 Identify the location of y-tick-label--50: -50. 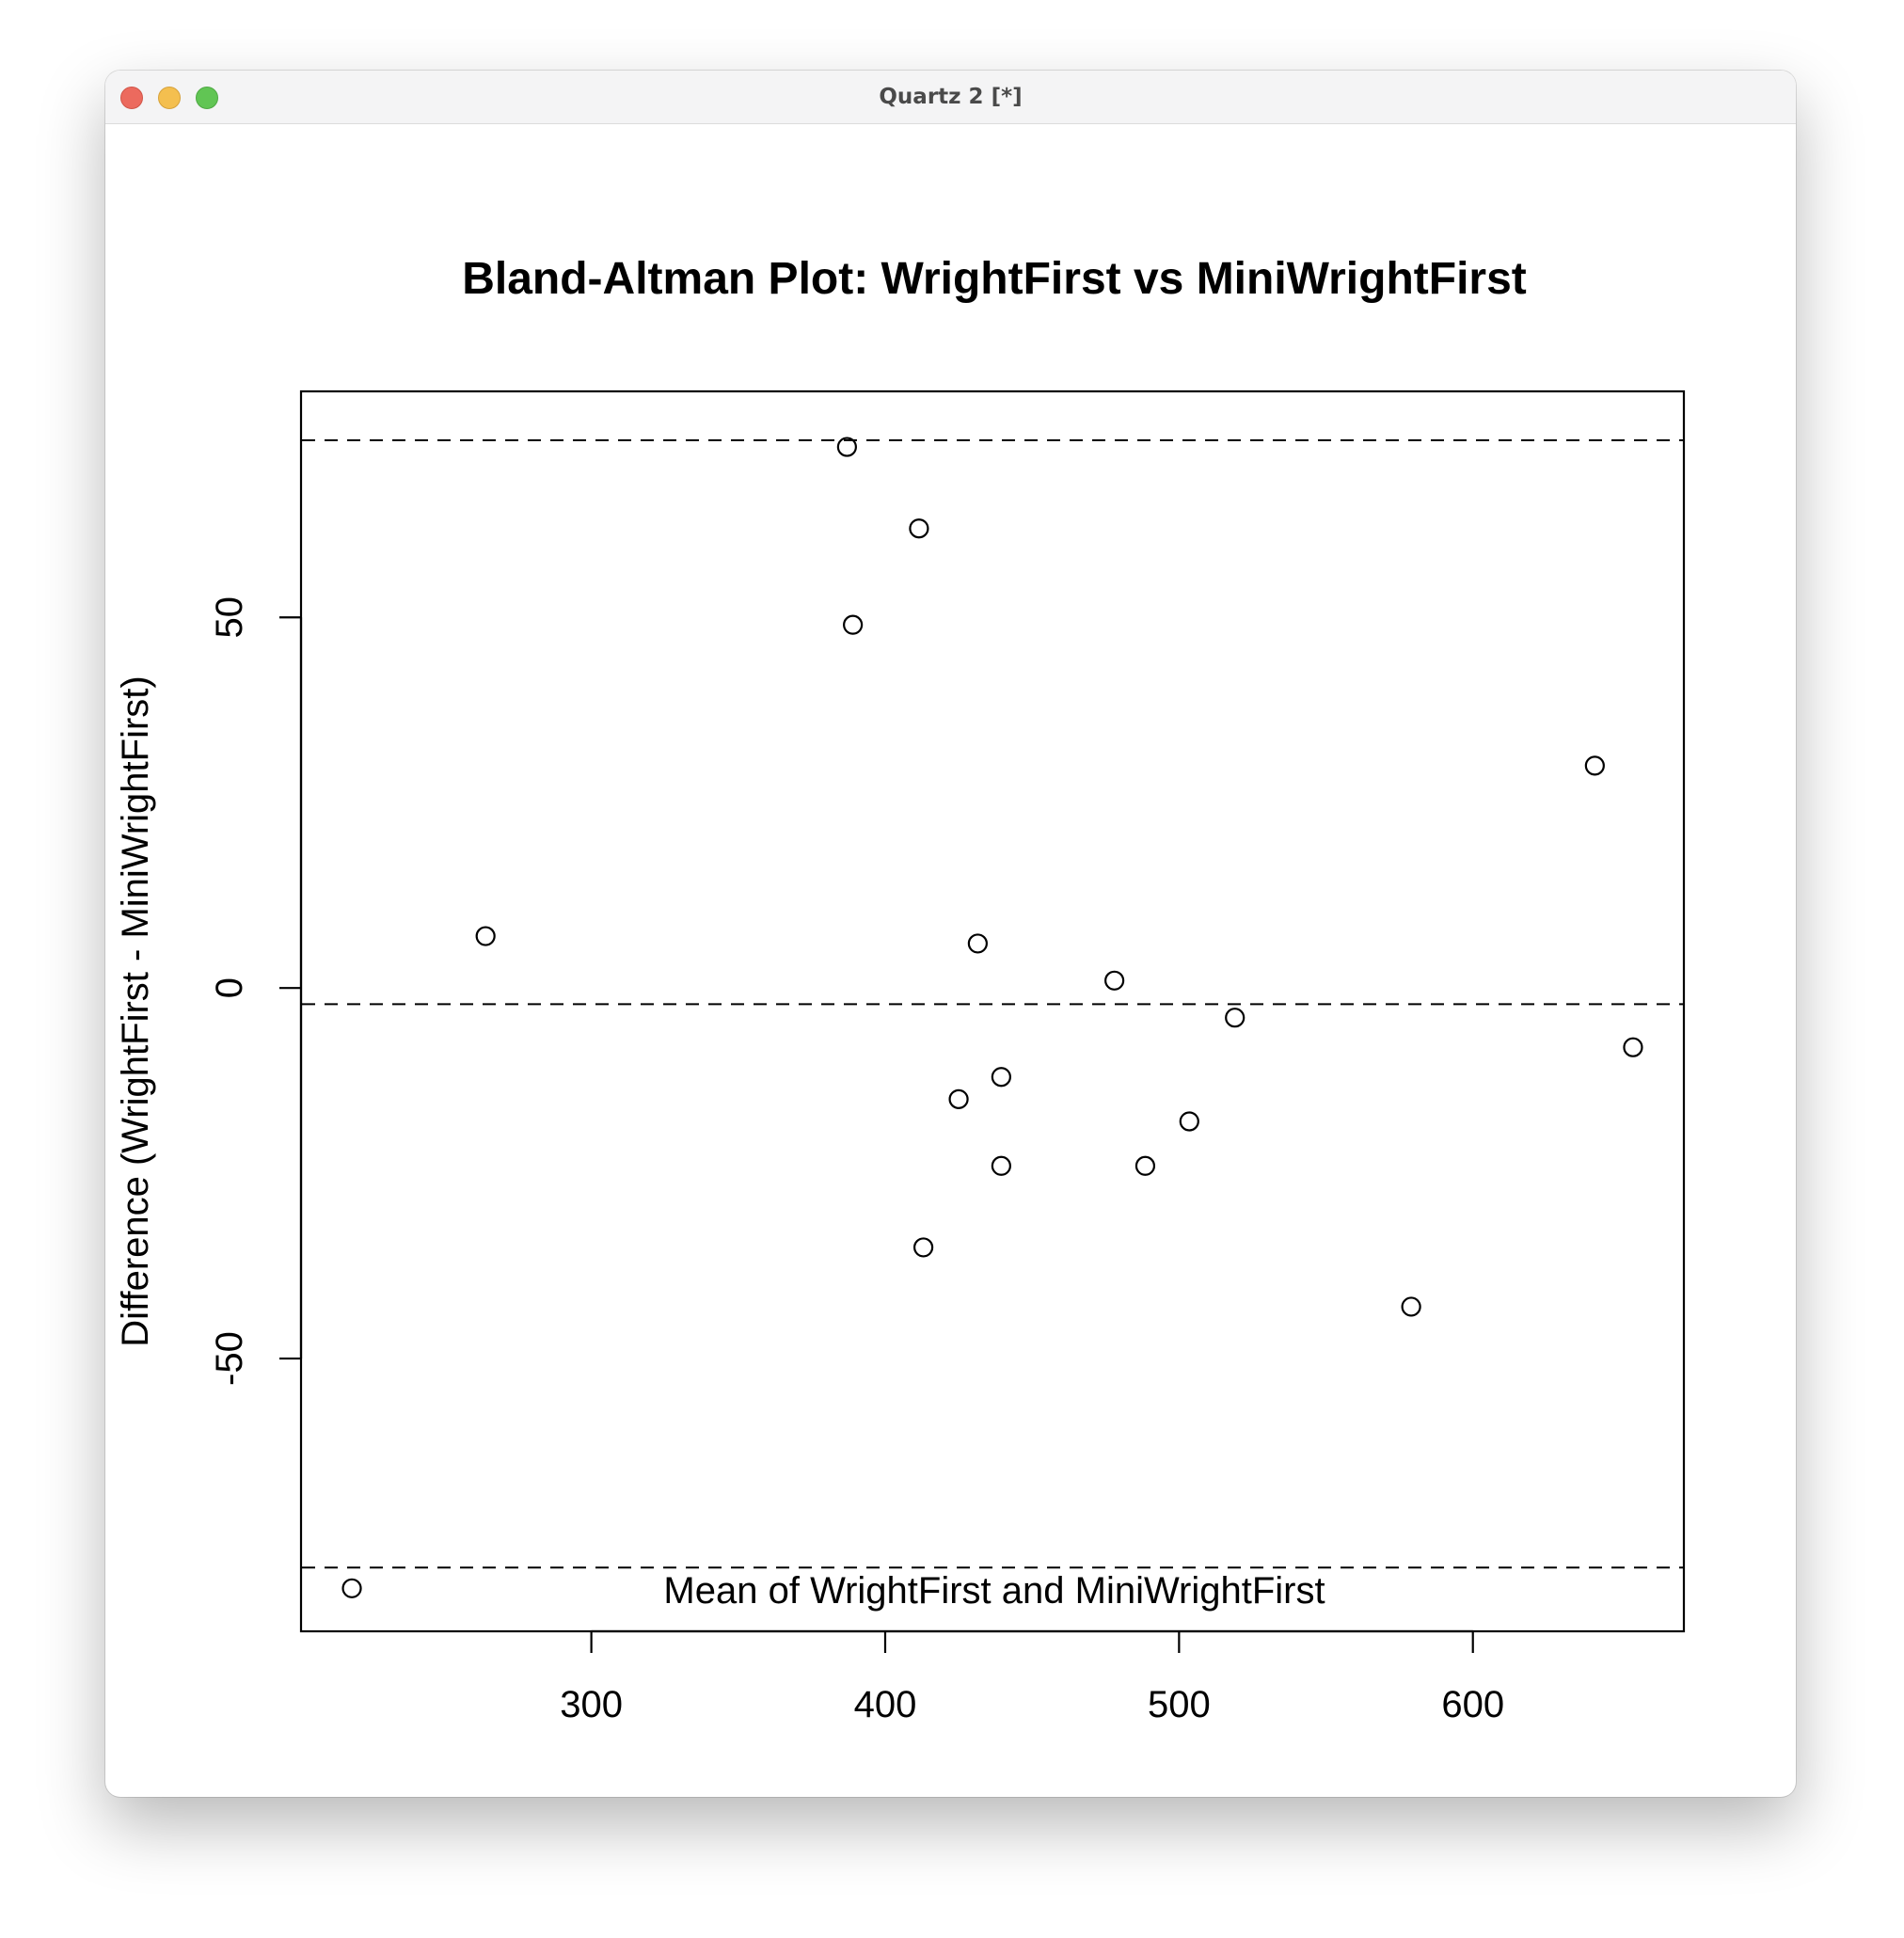
(229, 1358).